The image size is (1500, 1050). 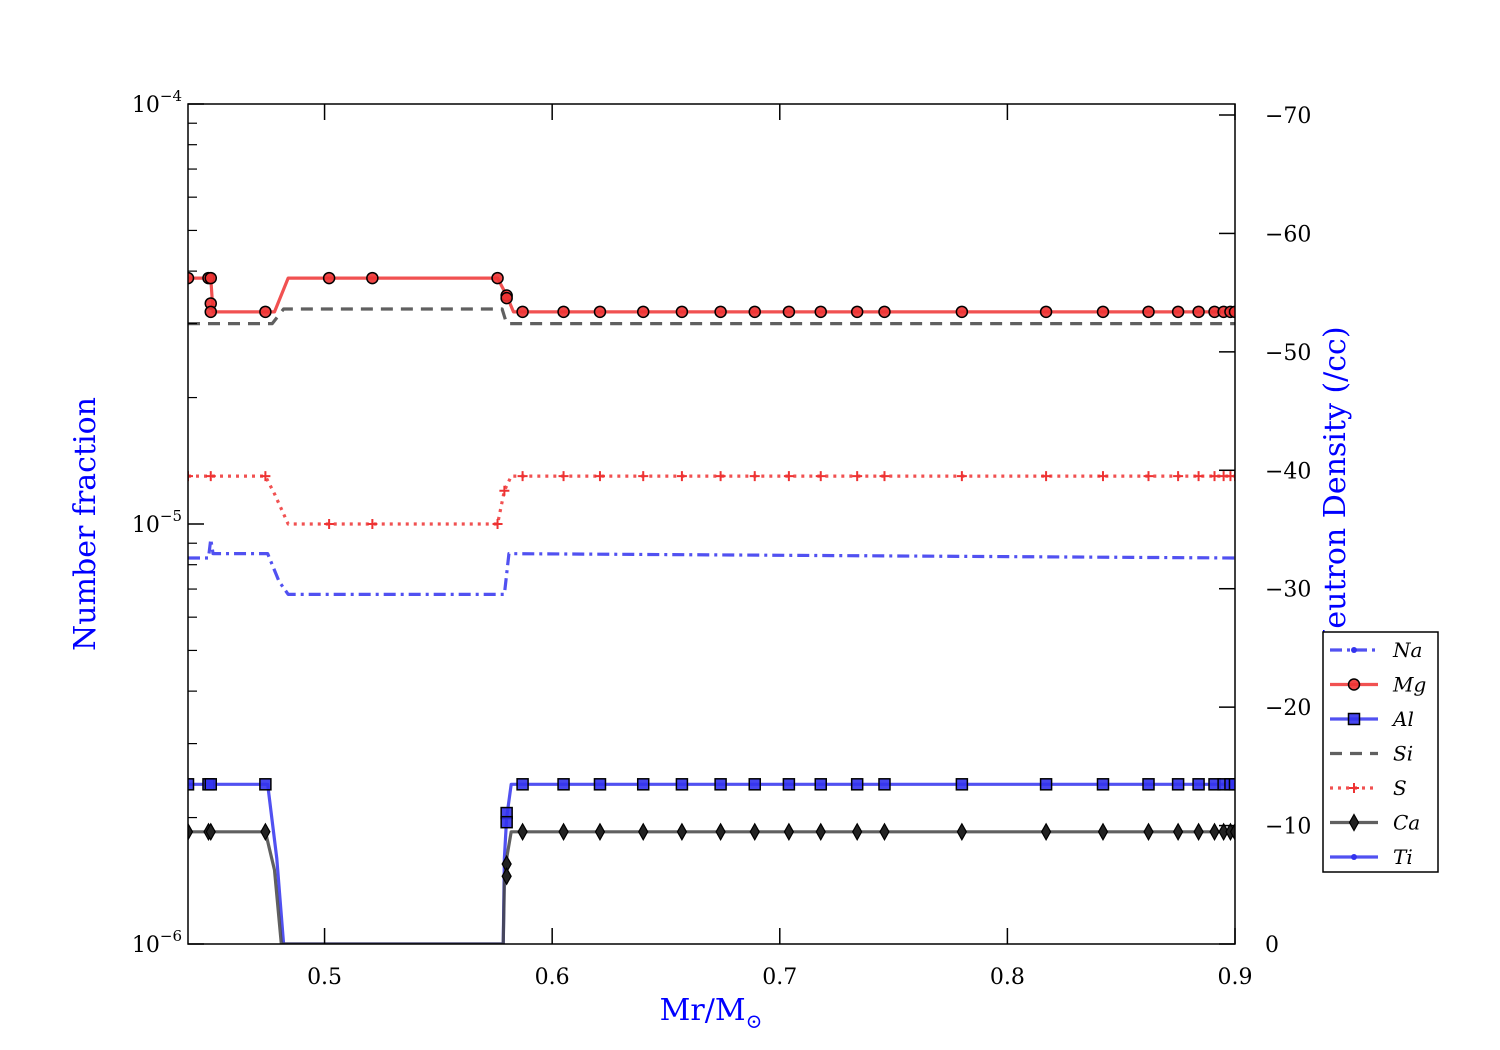 I want to click on x-tick-label: 0.5, so click(x=324, y=977).